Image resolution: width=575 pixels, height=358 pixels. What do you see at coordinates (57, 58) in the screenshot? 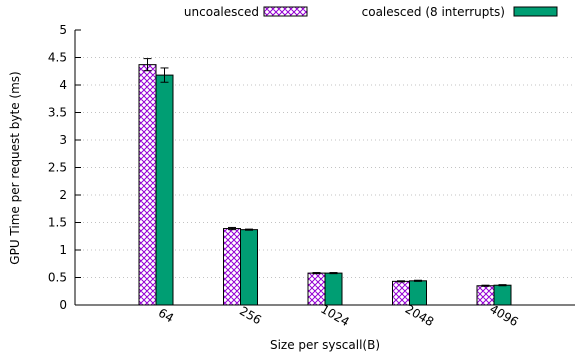
I see `y-tick-label: 4.5` at bounding box center [57, 58].